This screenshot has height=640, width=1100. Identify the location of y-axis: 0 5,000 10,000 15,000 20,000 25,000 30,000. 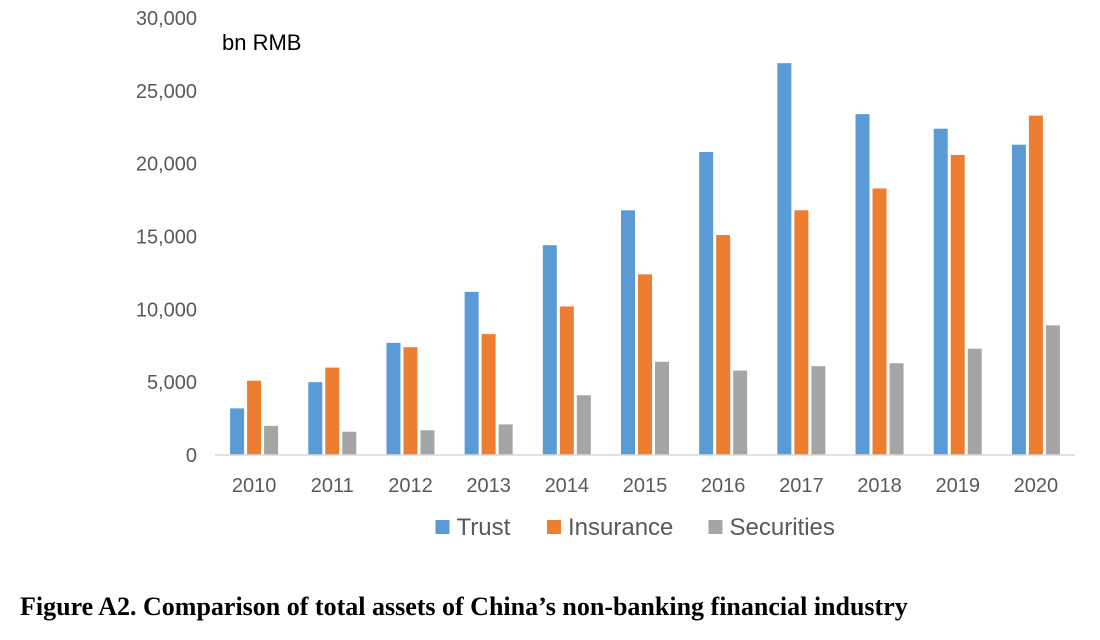
(166, 237).